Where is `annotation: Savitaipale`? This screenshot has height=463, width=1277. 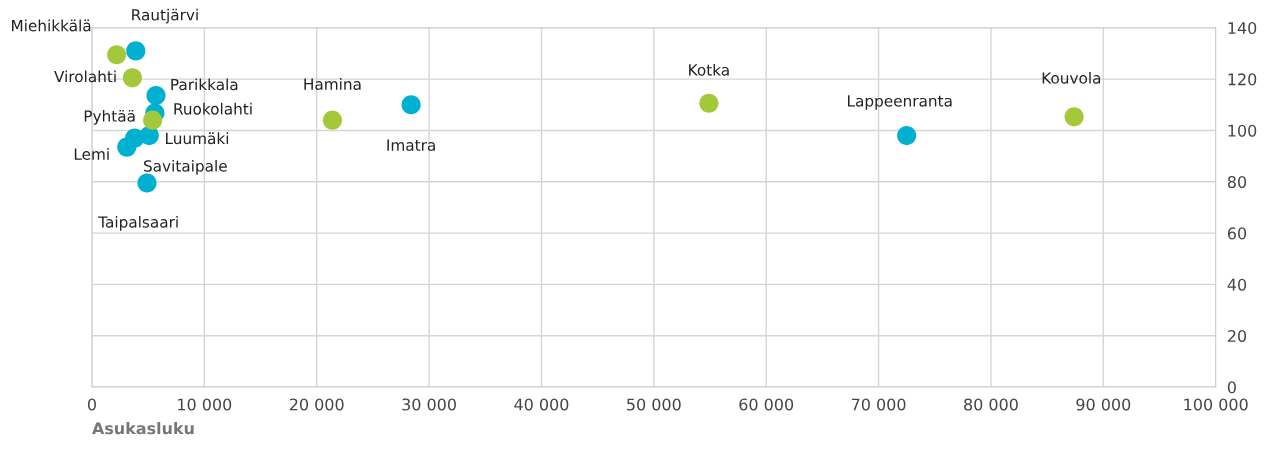
annotation: Savitaipale is located at coordinates (185, 167).